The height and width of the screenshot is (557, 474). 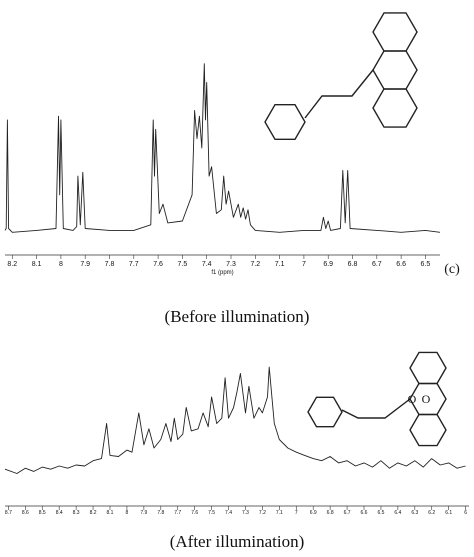 I want to click on x-tick-label: 6.3, so click(x=414, y=513).